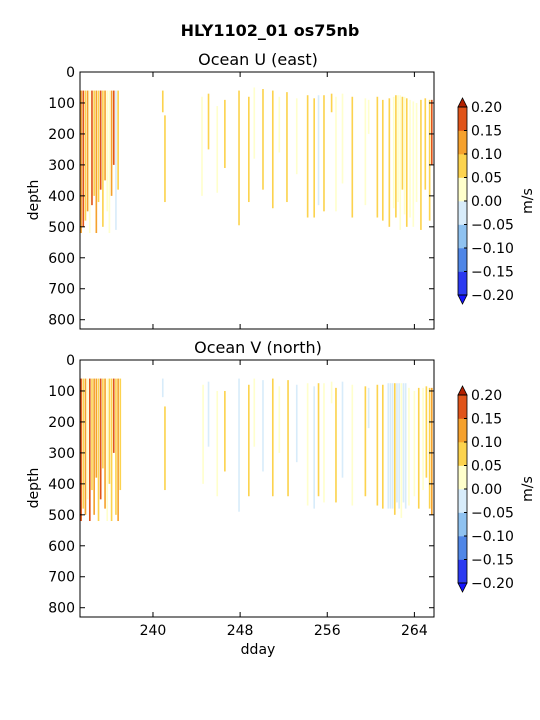  Describe the element at coordinates (462, 587) in the screenshot. I see `colorbar-under-arrow` at that location.